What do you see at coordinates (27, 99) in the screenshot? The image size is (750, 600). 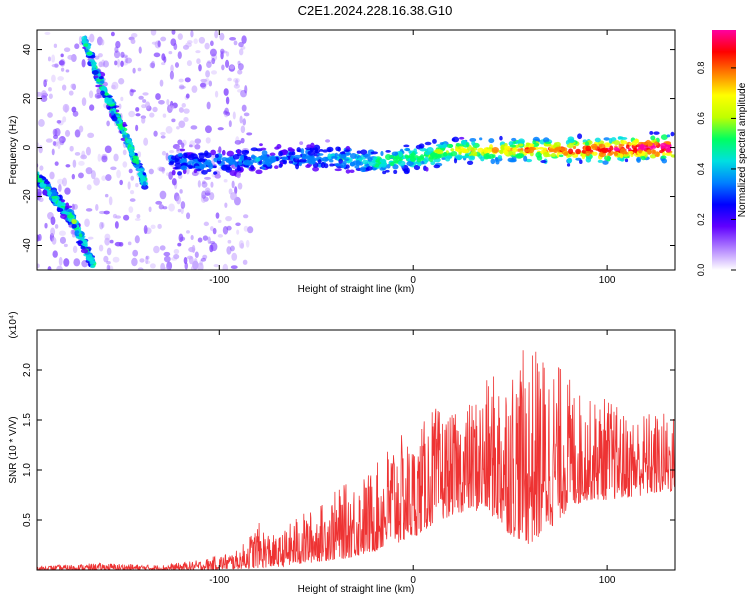 I see `y-tick-label: 20` at bounding box center [27, 99].